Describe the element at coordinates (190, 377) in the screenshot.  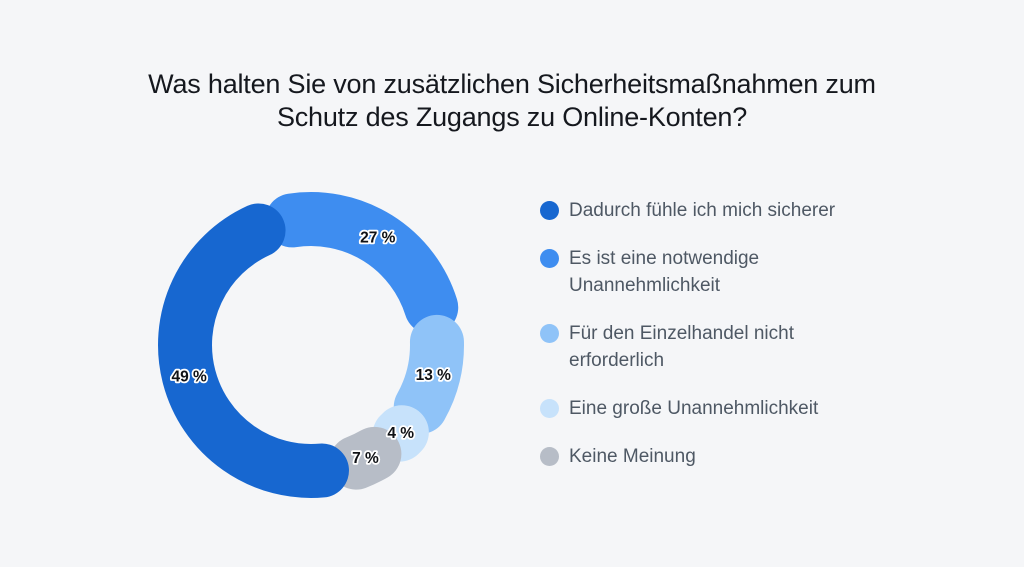
I see `segment-value-label: 49 %` at that location.